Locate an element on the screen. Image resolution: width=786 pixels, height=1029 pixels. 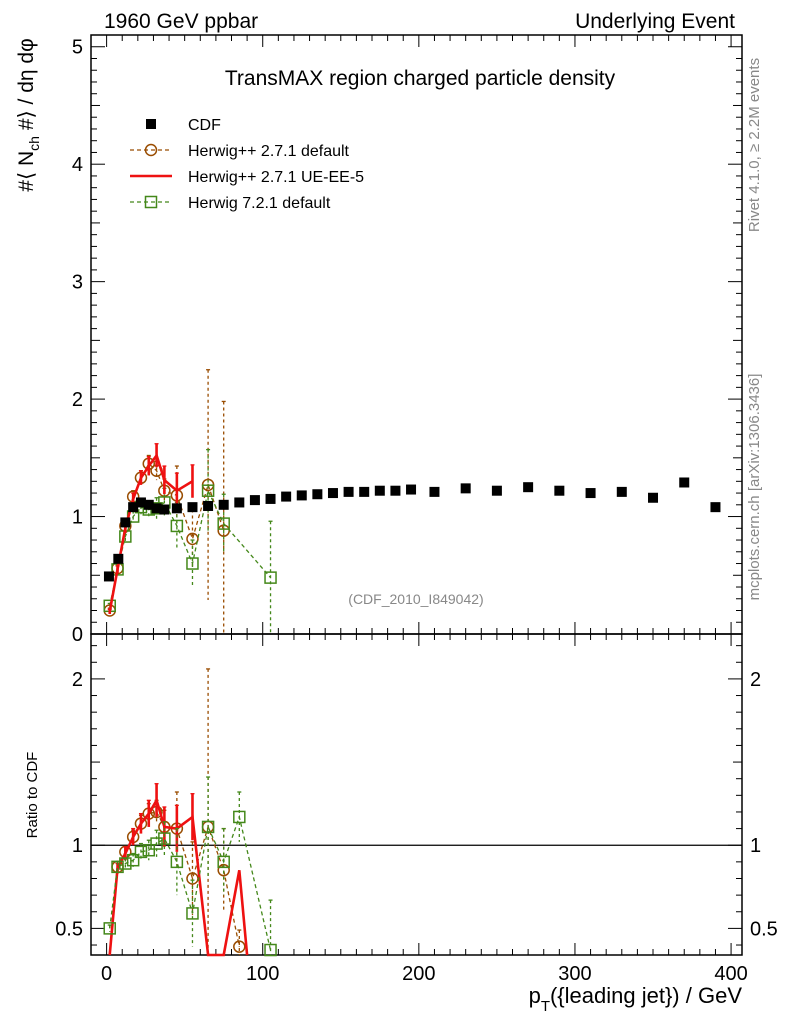
legend-cdf-marker is located at coordinates (151, 124).